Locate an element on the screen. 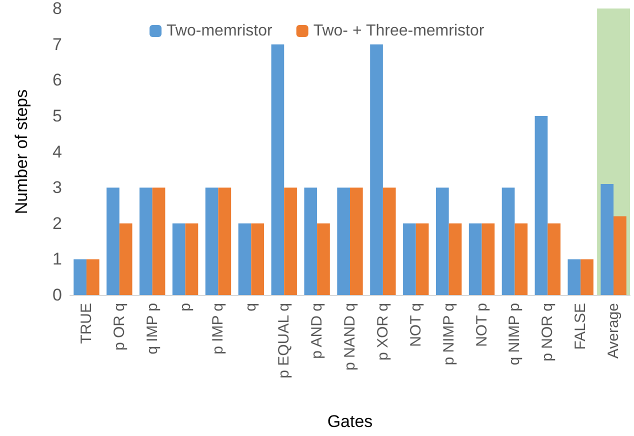 The image size is (634, 436). x-tick-label: p AND q is located at coordinates (317, 331).